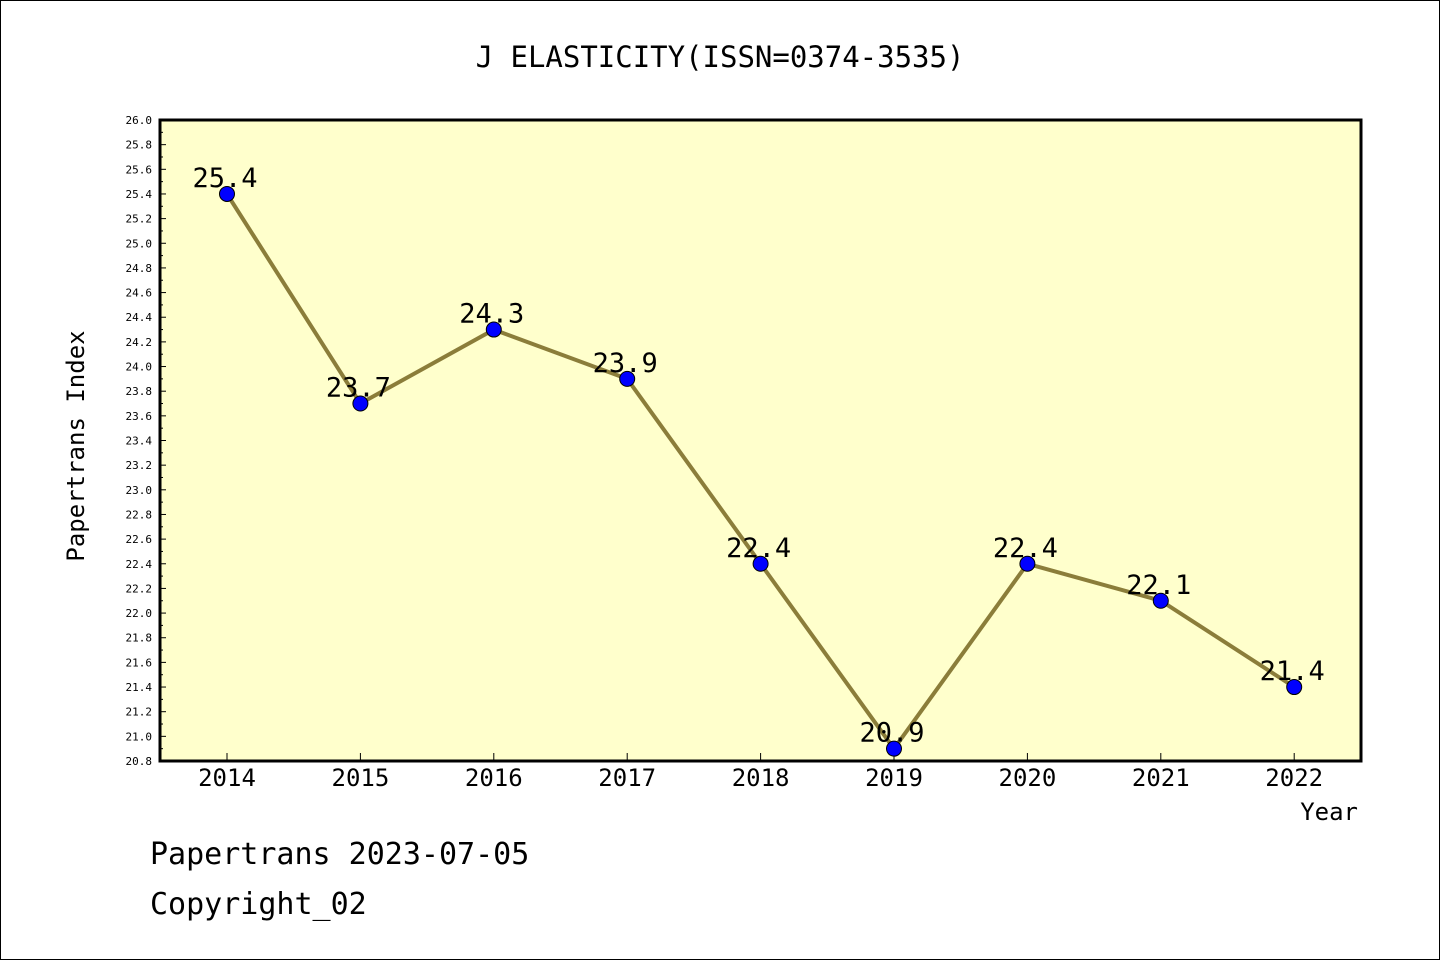 The height and width of the screenshot is (960, 1440). I want to click on y-tick-label: 23.2, so click(139, 465).